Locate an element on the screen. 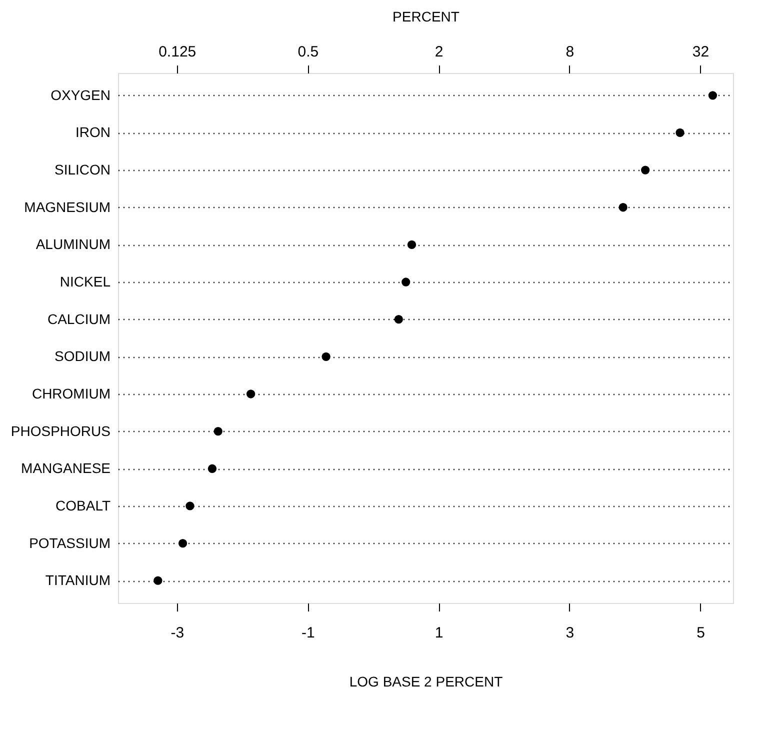  x-tick-label: -3 is located at coordinates (177, 633).